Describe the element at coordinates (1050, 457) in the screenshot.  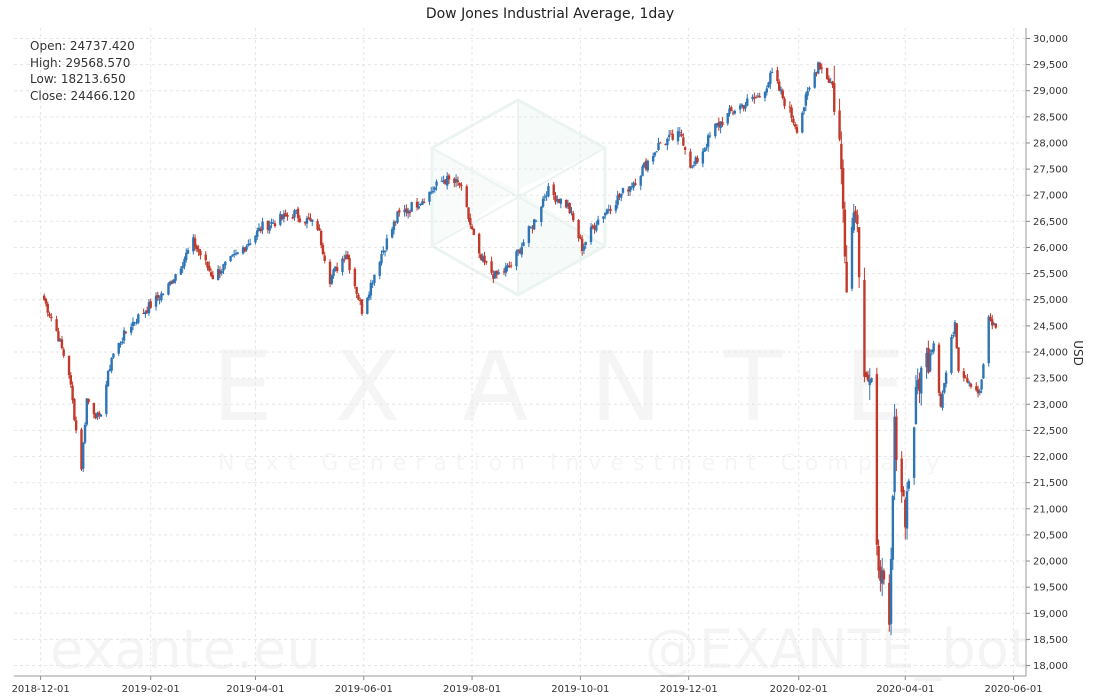
I see `y-tick-label: 22,000` at that location.